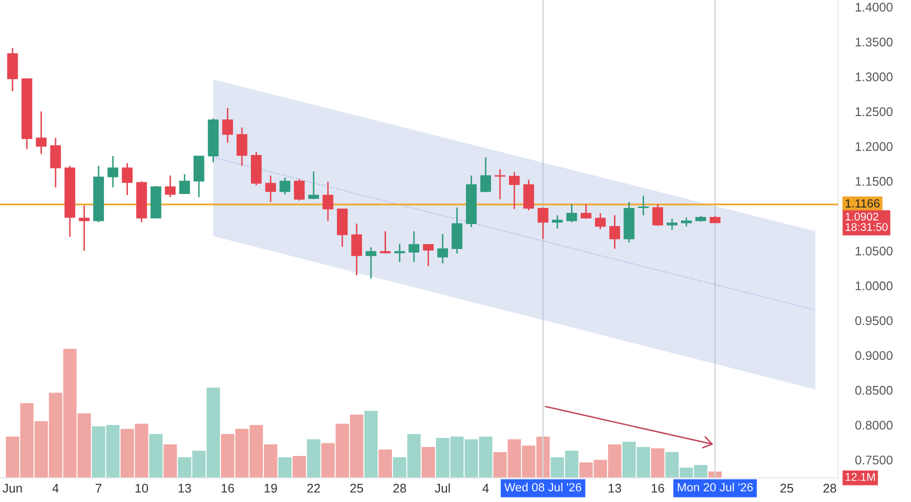 The image size is (911, 502). I want to click on ref-line-label: Mon 20 Jul '26, so click(715, 487).